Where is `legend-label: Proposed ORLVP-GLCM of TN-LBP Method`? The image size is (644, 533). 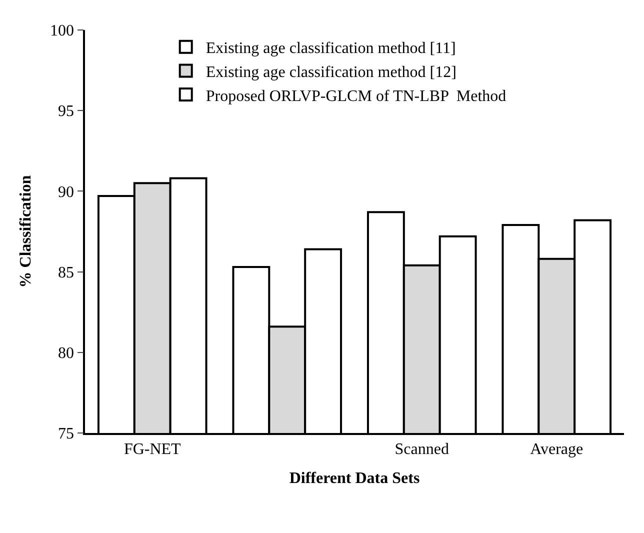 legend-label: Proposed ORLVP-GLCM of TN-LBP Method is located at coordinates (356, 96).